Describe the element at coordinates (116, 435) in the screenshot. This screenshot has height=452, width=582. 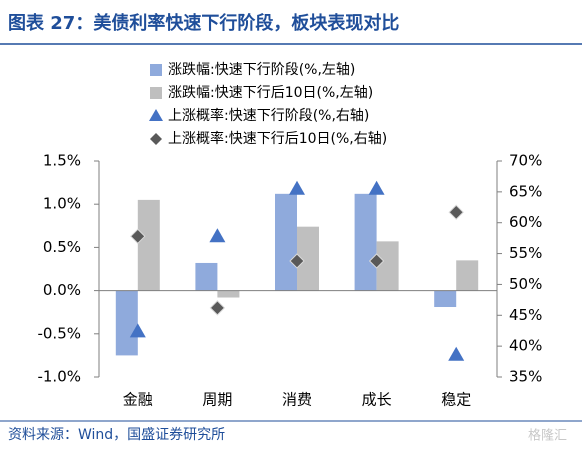
I see `source: 资料来源：Wind，国盛证券研究所` at that location.